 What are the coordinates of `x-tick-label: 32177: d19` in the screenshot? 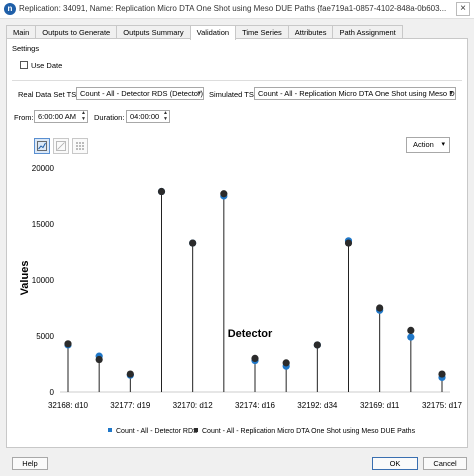 It's located at (130, 405).